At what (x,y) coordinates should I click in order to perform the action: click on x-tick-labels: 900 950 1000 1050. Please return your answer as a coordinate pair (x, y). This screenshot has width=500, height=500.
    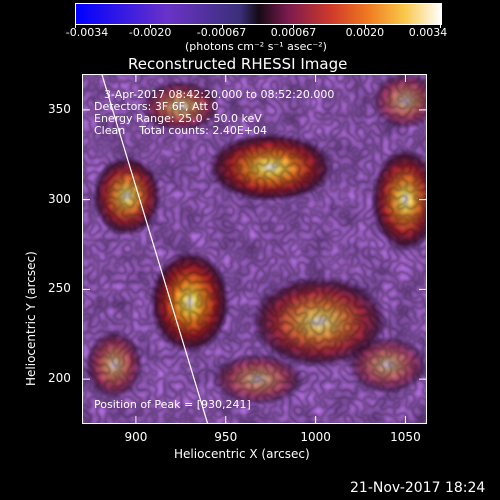
    Looking at the image, I should click on (254, 437).